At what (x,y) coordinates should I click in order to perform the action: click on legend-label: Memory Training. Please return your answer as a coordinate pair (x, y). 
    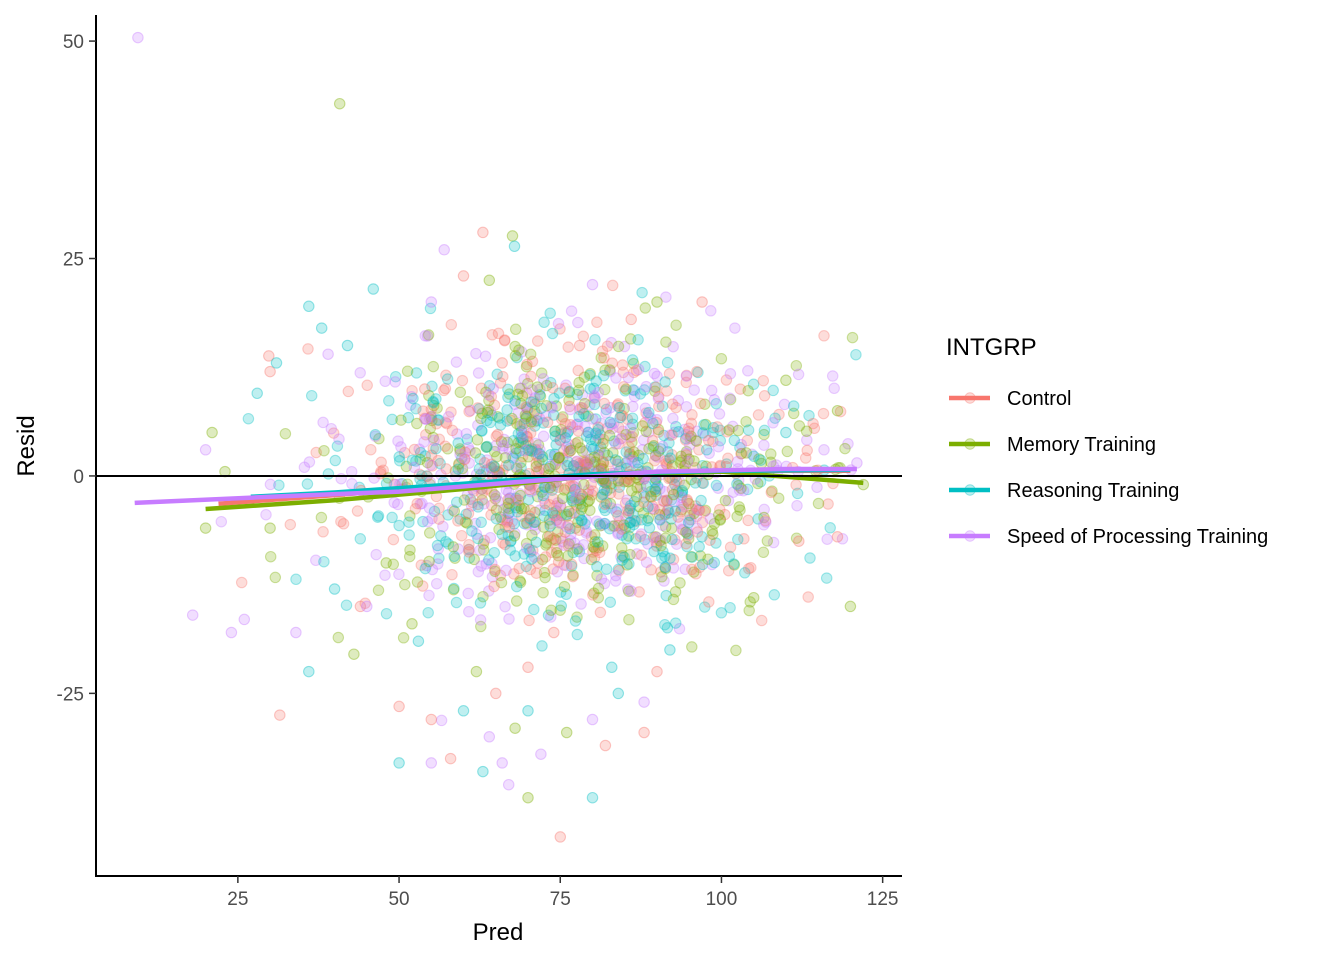
    Looking at the image, I should click on (1081, 445).